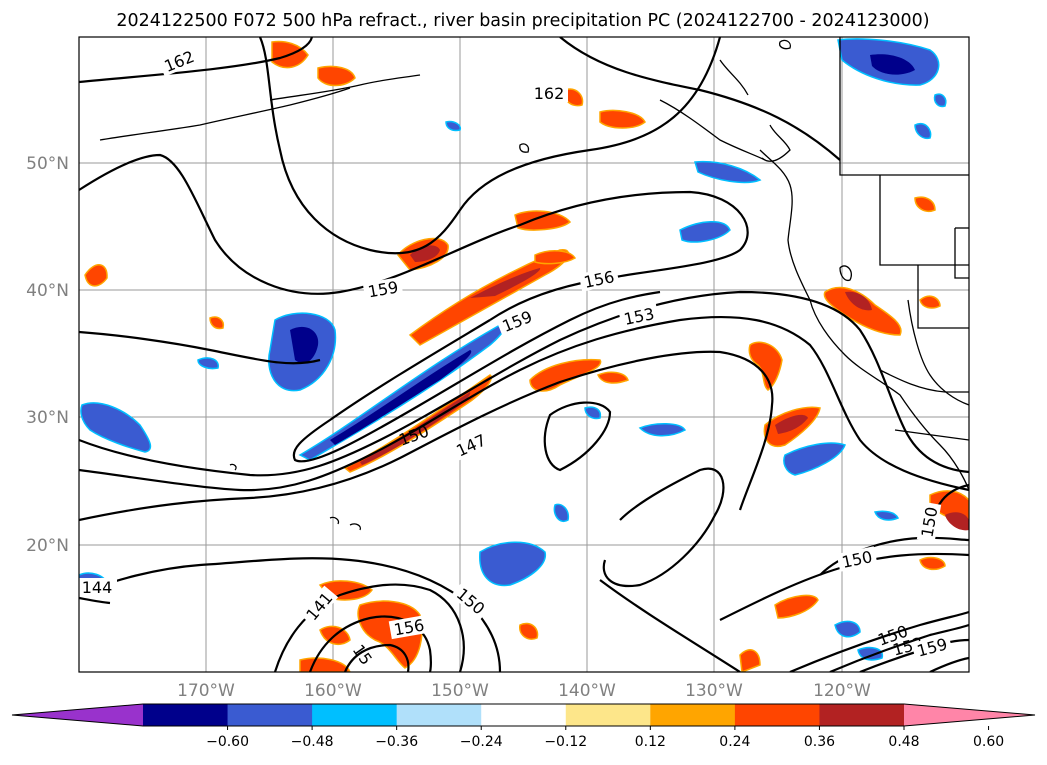  What do you see at coordinates (565, 742) in the screenshot?
I see `colorbar-tick-label: −0.12` at bounding box center [565, 742].